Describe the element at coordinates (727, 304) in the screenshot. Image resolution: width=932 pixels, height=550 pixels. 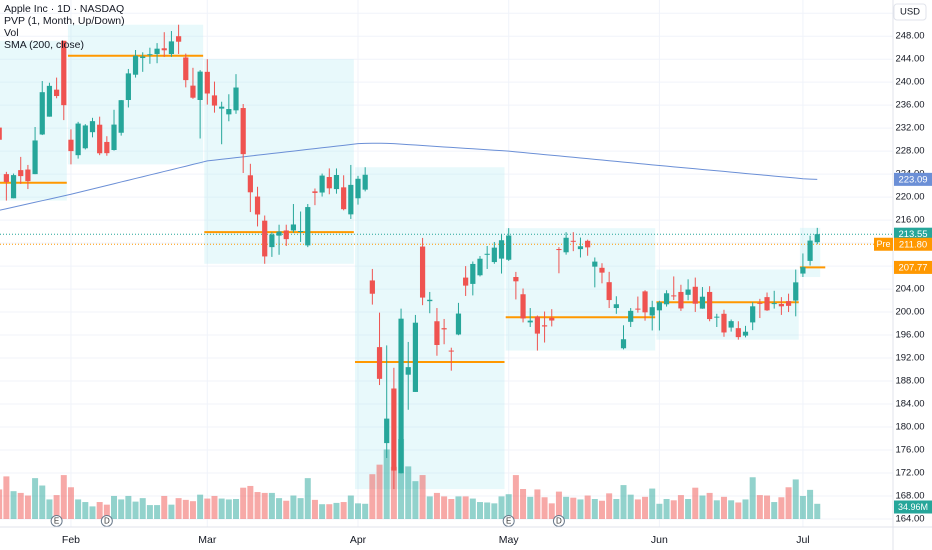
I see `profile-box` at that location.